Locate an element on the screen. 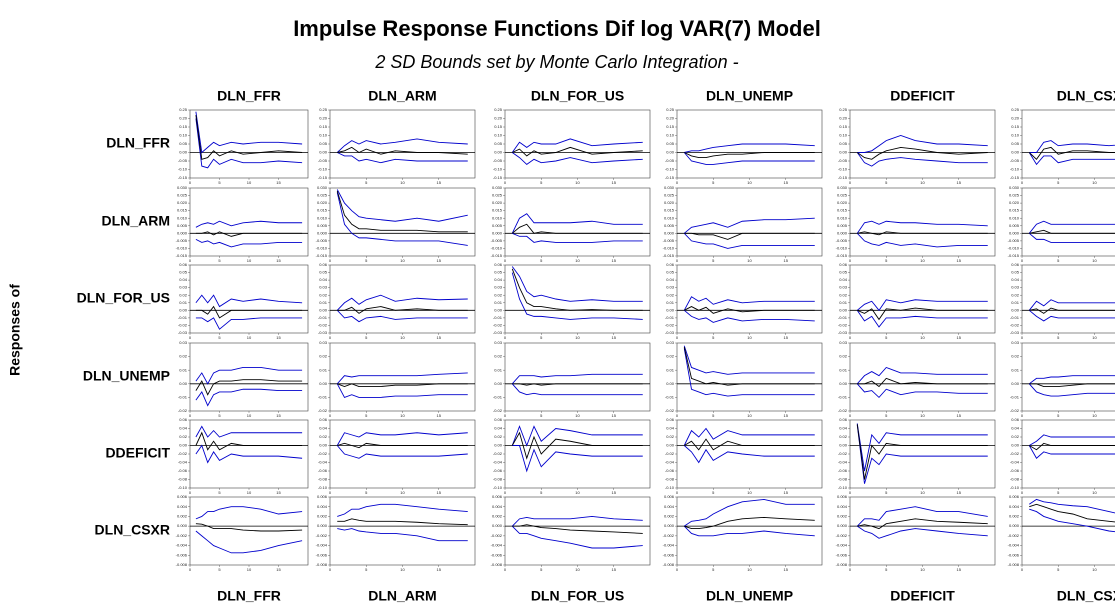 Image resolution: width=1115 pixels, height=607 pixels. y-tick-label: -0.002 is located at coordinates (322, 535).